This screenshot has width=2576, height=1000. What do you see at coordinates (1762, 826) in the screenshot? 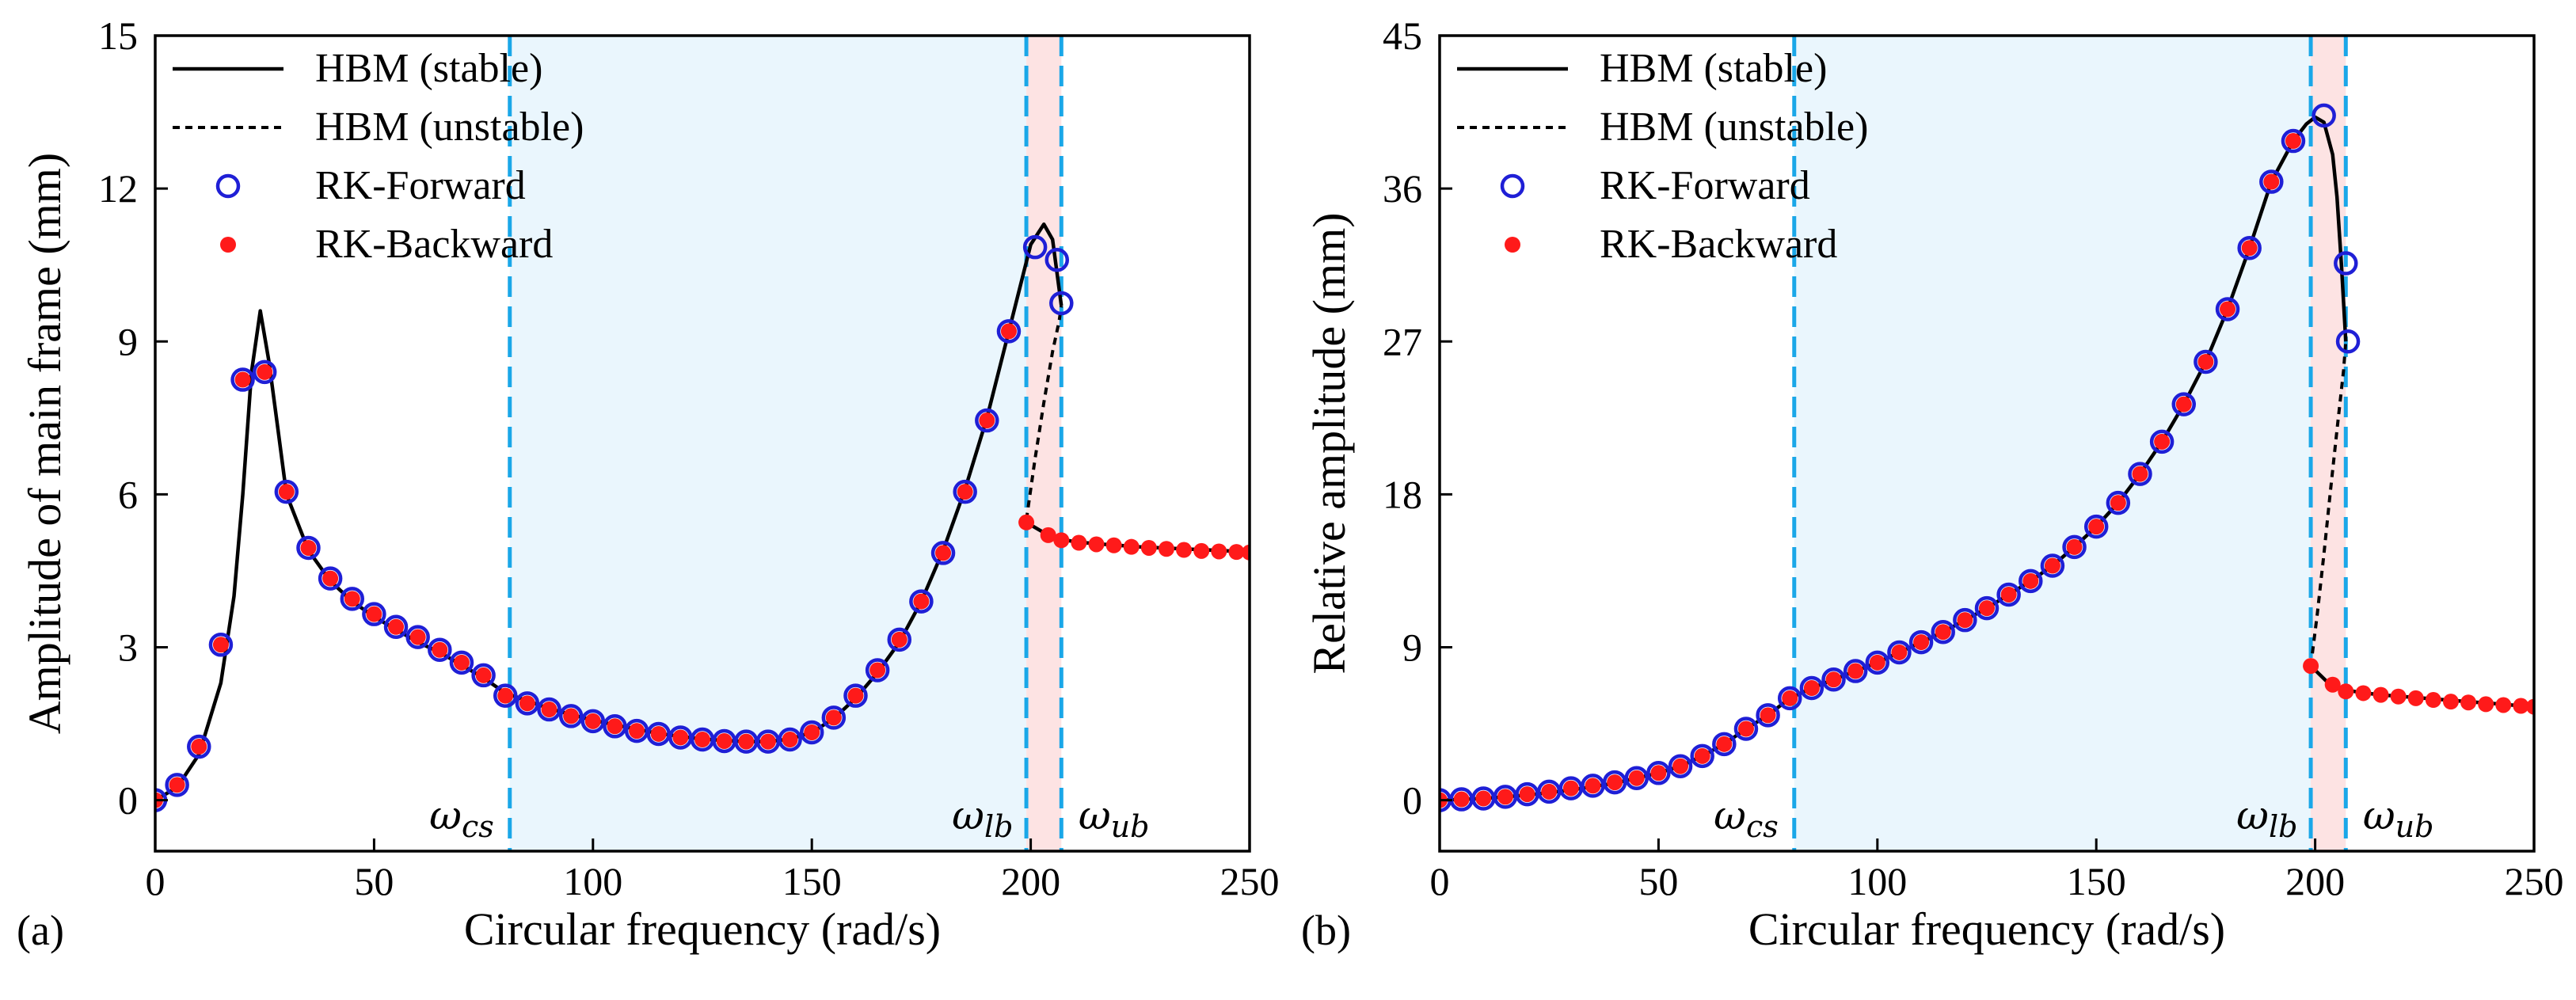
I see `omega-subscript: cs` at bounding box center [1762, 826].